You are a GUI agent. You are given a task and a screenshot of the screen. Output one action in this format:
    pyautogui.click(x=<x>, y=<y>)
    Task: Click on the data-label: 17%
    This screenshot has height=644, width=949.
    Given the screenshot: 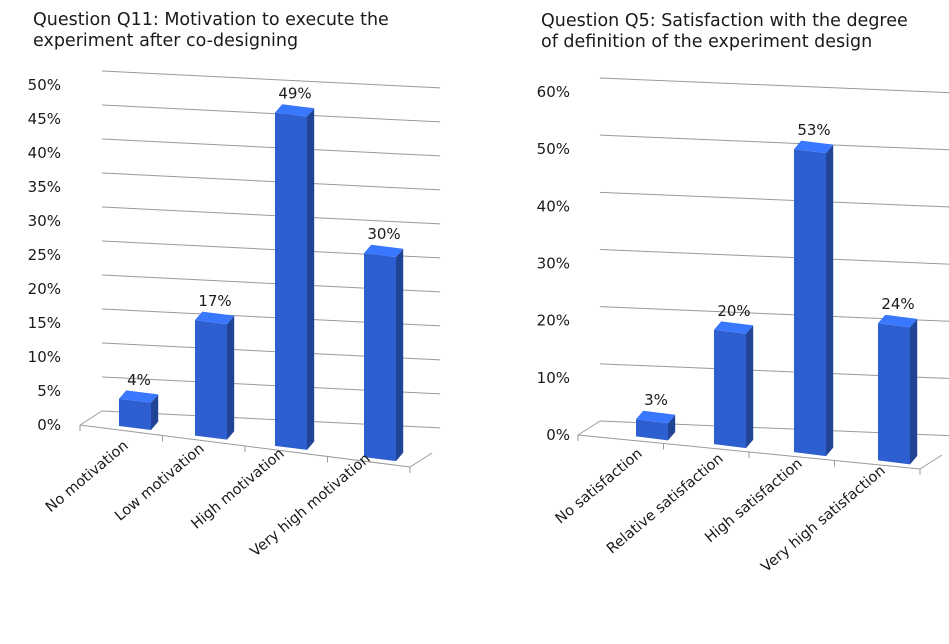 What is the action you would take?
    pyautogui.click(x=214, y=301)
    